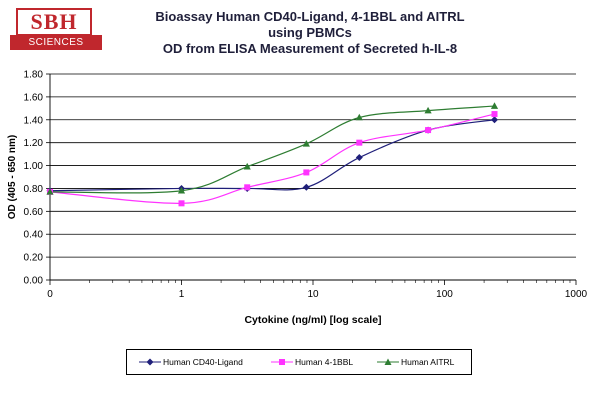  What do you see at coordinates (182, 294) in the screenshot?
I see `x-tick-label: 1` at bounding box center [182, 294].